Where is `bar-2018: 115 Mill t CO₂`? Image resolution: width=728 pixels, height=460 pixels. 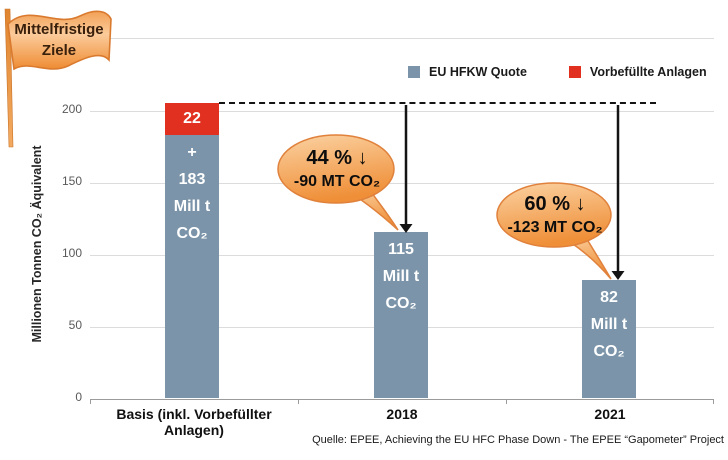
bar-2018: 115 Mill t CO₂ is located at coordinates (401, 315).